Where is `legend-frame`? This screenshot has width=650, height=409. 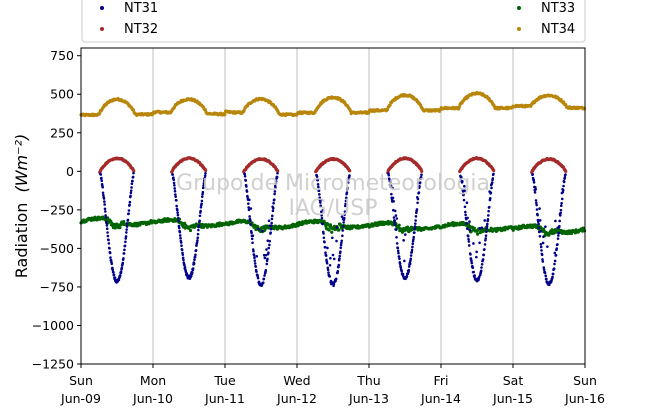 legend-frame is located at coordinates (333, 21).